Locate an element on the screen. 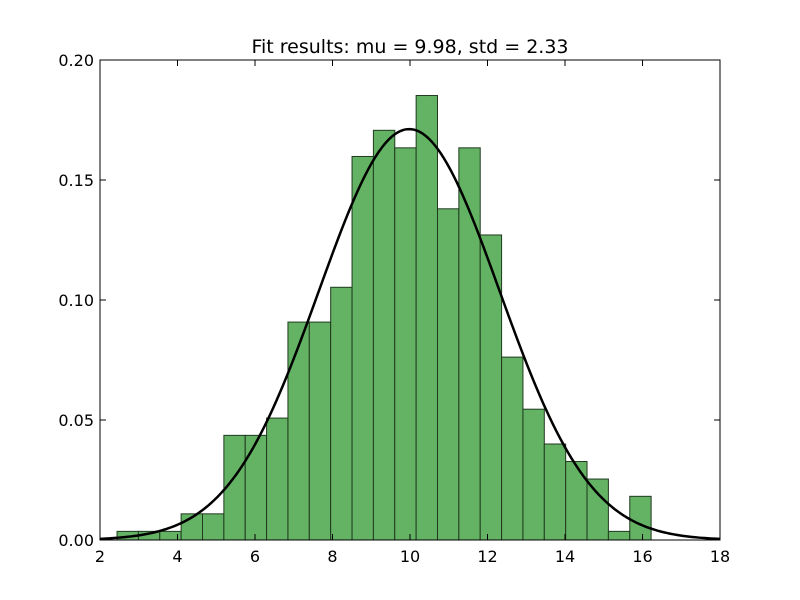  y-tick-label: 0.00 is located at coordinates (76, 540).